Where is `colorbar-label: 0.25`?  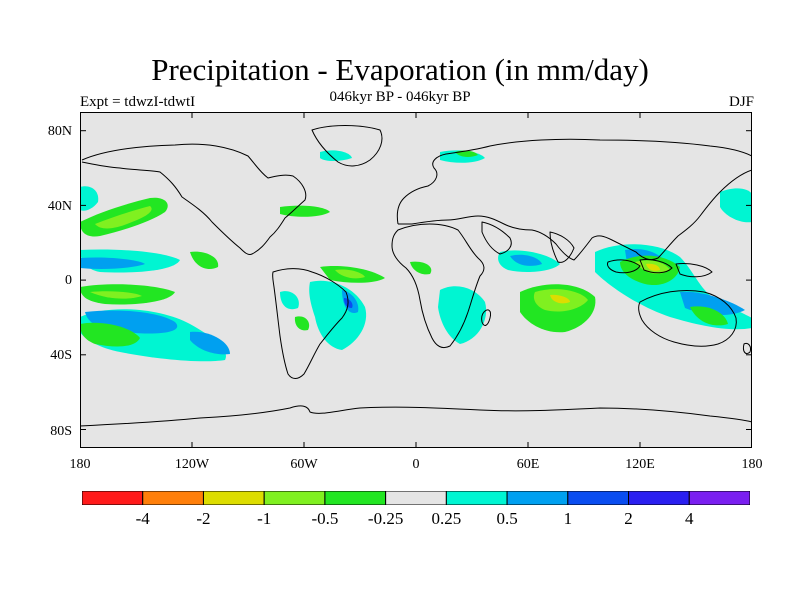 colorbar-label: 0.25 is located at coordinates (446, 518).